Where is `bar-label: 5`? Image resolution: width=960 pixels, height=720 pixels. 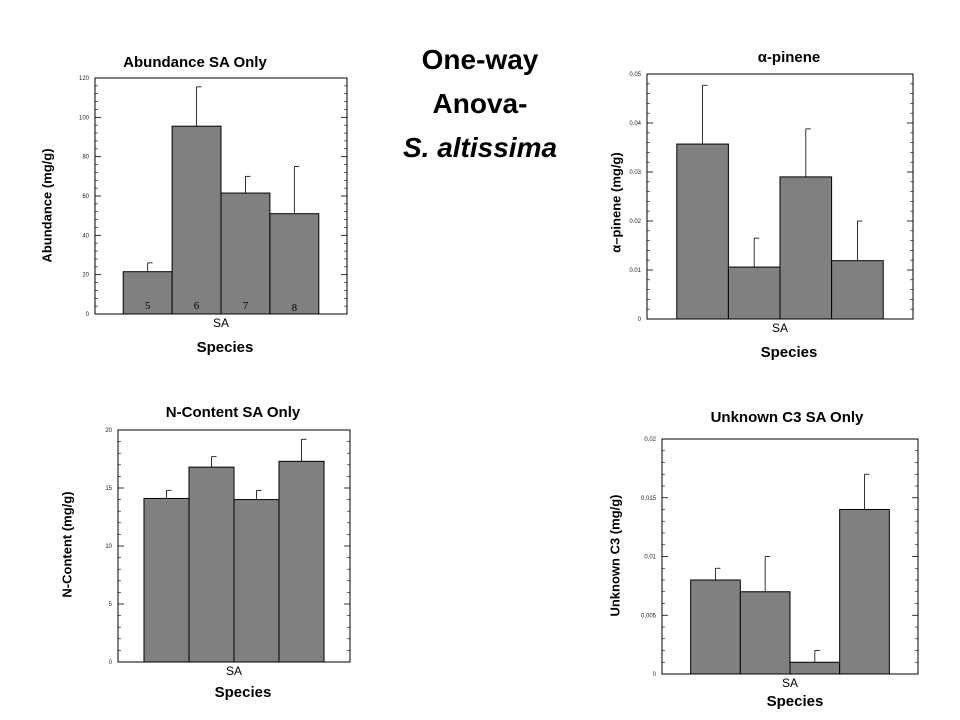 bar-label: 5 is located at coordinates (148, 306).